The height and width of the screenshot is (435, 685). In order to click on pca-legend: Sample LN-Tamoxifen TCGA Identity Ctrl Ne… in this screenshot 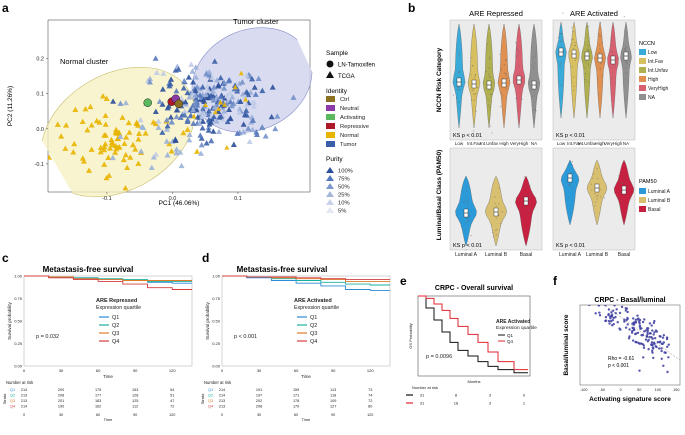, I will do `click(350, 132)`.